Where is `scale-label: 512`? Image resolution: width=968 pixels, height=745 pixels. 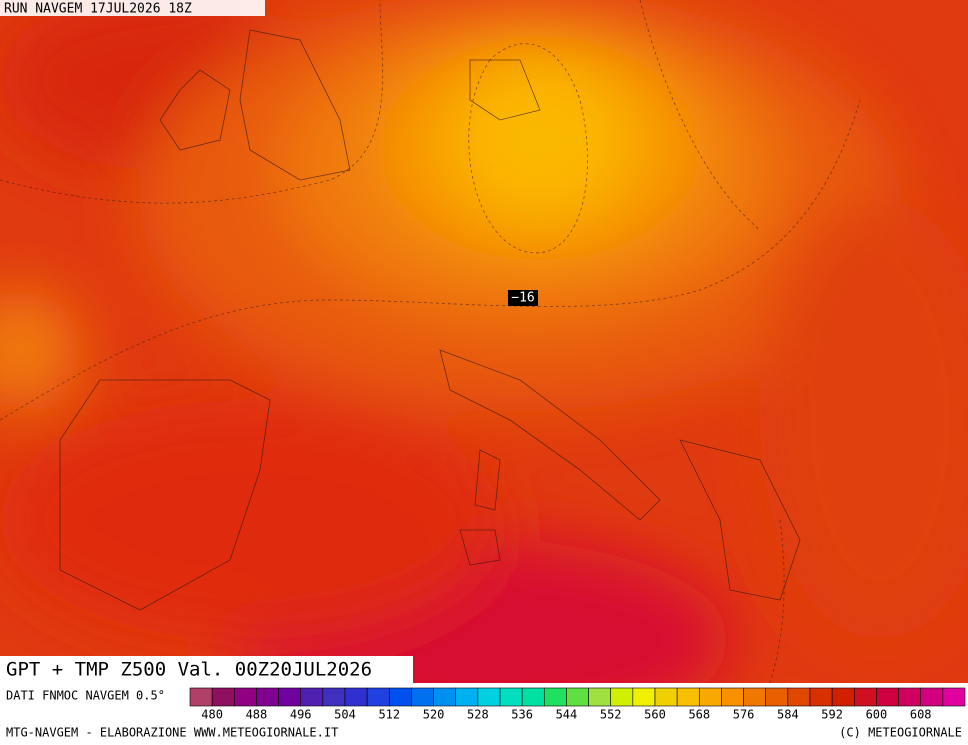
scale-label: 512 is located at coordinates (389, 715).